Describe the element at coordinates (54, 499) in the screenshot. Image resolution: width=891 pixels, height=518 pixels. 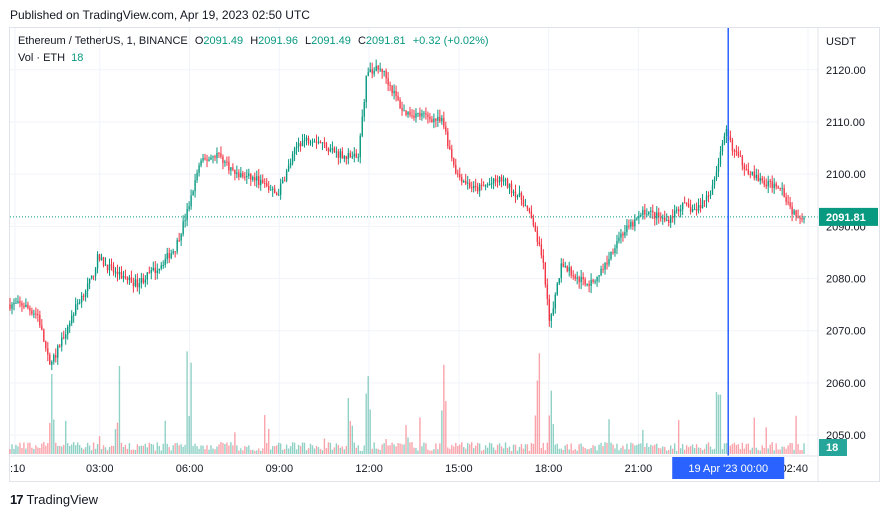
I see `footer-brand: 17 TradingView` at that location.